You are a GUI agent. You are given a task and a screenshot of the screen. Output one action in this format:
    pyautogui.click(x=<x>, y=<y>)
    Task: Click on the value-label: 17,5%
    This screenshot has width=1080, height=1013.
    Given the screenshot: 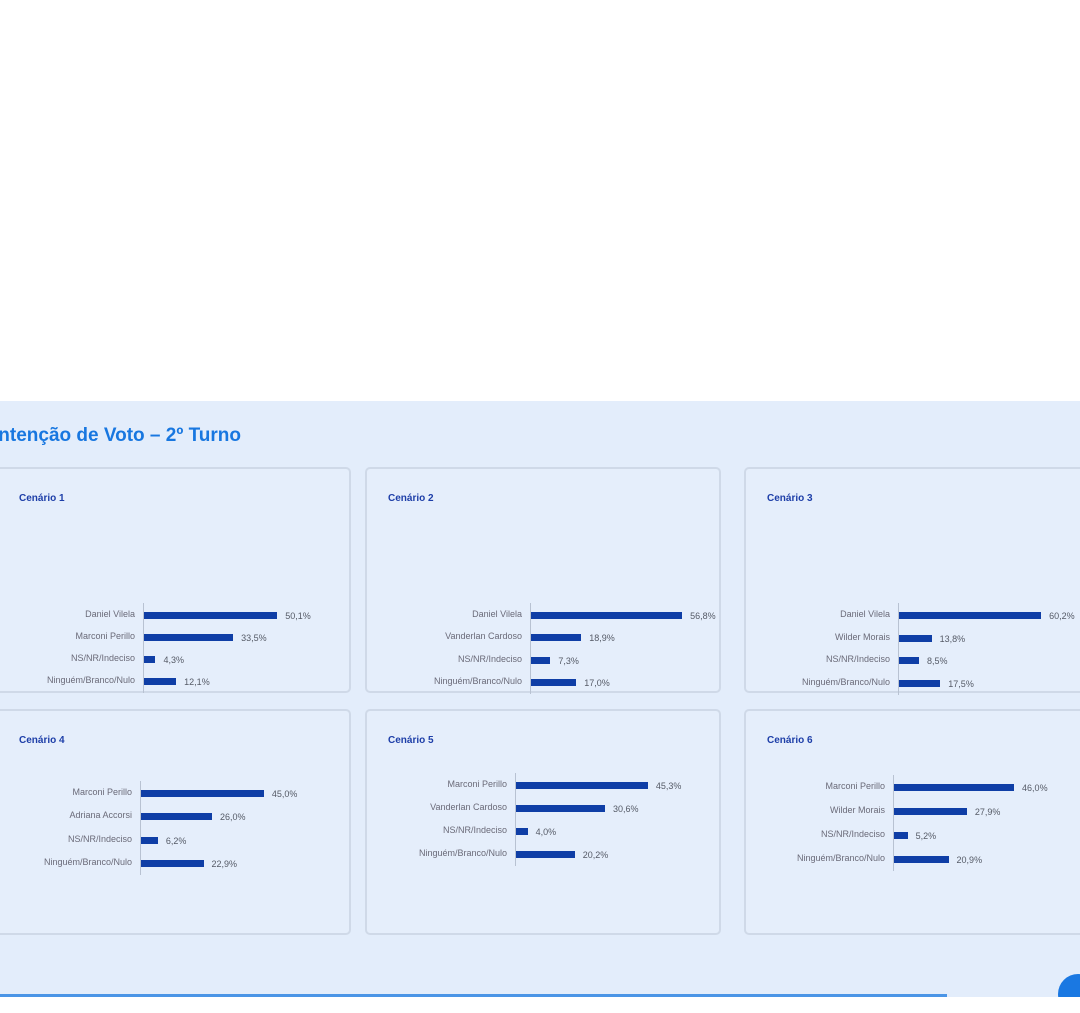 What is the action you would take?
    pyautogui.click(x=961, y=683)
    